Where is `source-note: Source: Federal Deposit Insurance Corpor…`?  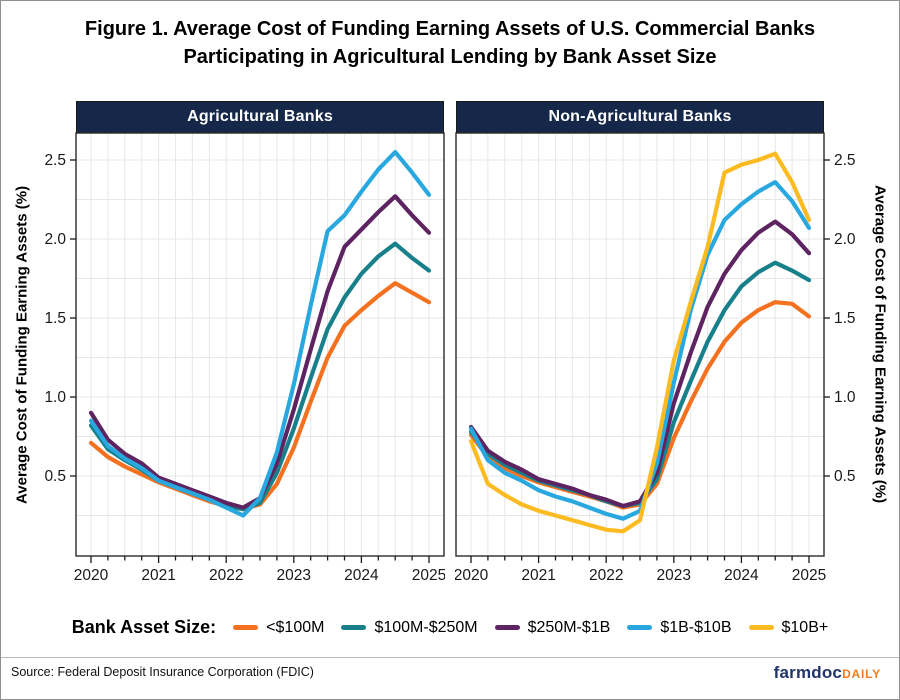
source-note: Source: Federal Deposit Insurance Corpor… is located at coordinates (162, 672).